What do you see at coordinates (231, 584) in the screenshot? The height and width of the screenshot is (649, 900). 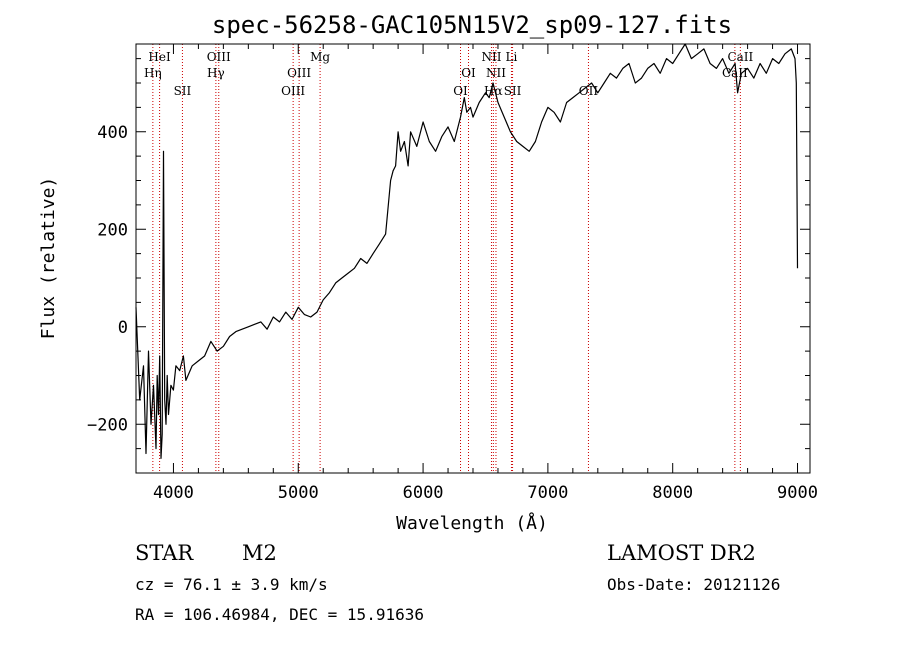 I see `redshift-value: cz = 76.1 ± 3.9 km/s` at bounding box center [231, 584].